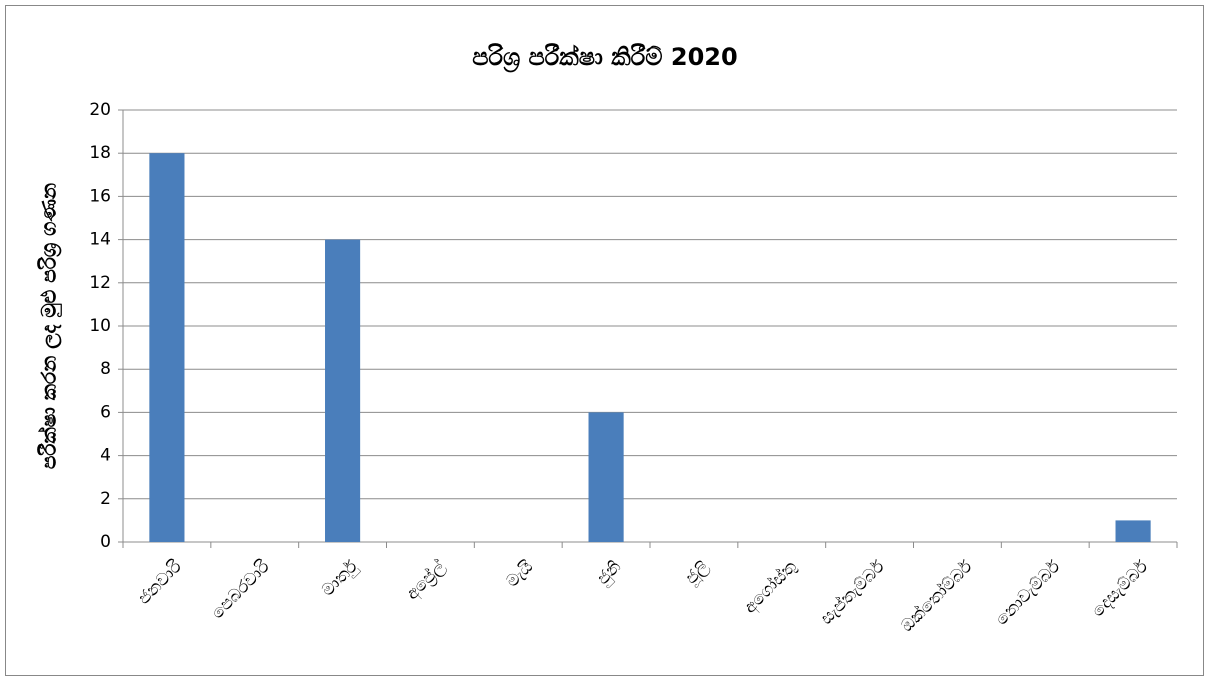 The image size is (1210, 678). What do you see at coordinates (100, 240) in the screenshot?
I see `y-tick-label: 14` at bounding box center [100, 240].